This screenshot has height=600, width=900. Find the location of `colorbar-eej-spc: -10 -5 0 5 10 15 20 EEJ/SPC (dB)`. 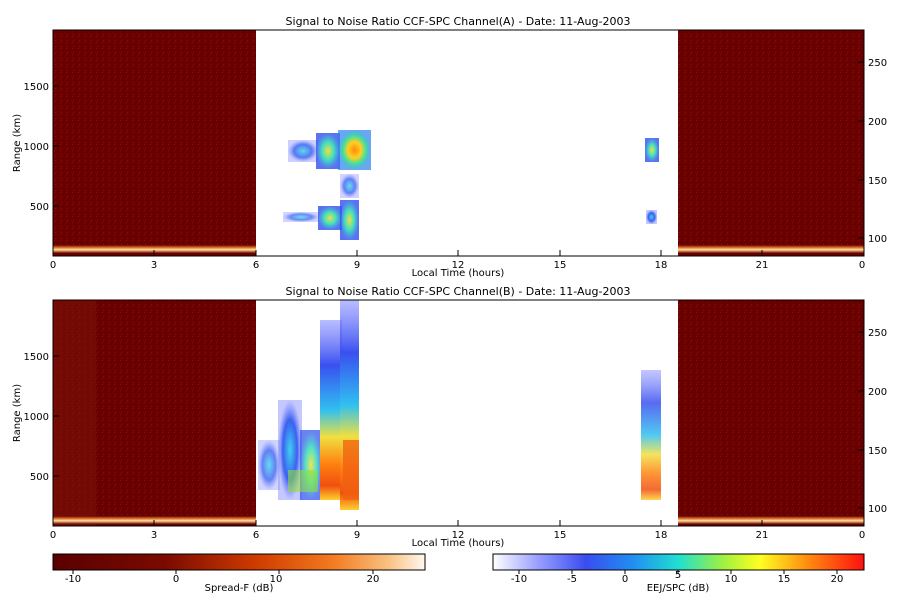

colorbar-eej-spc: -10 -5 0 5 10 15 20 EEJ/SPC (dB) is located at coordinates (678, 573).